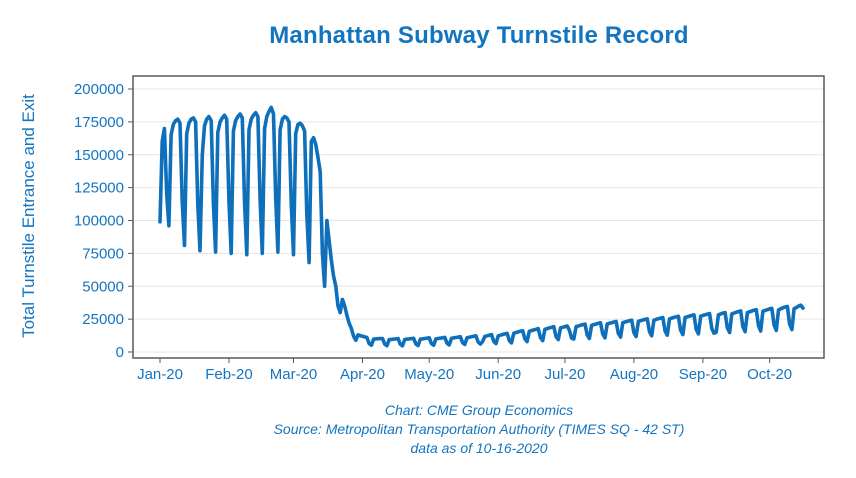  I want to click on y-tick-label: 100000, so click(99, 221).